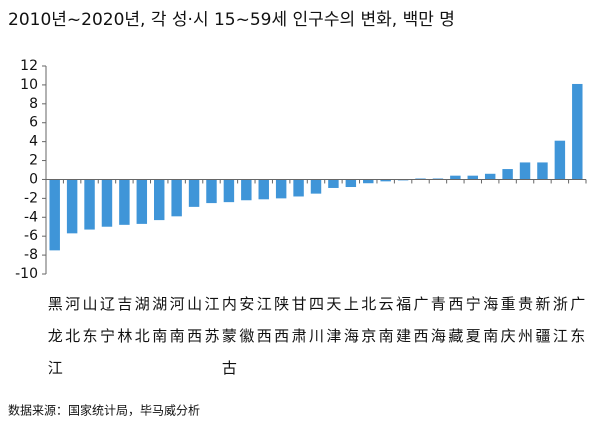  Describe the element at coordinates (142, 328) in the screenshot. I see `x-tick-label: 湖北` at that location.